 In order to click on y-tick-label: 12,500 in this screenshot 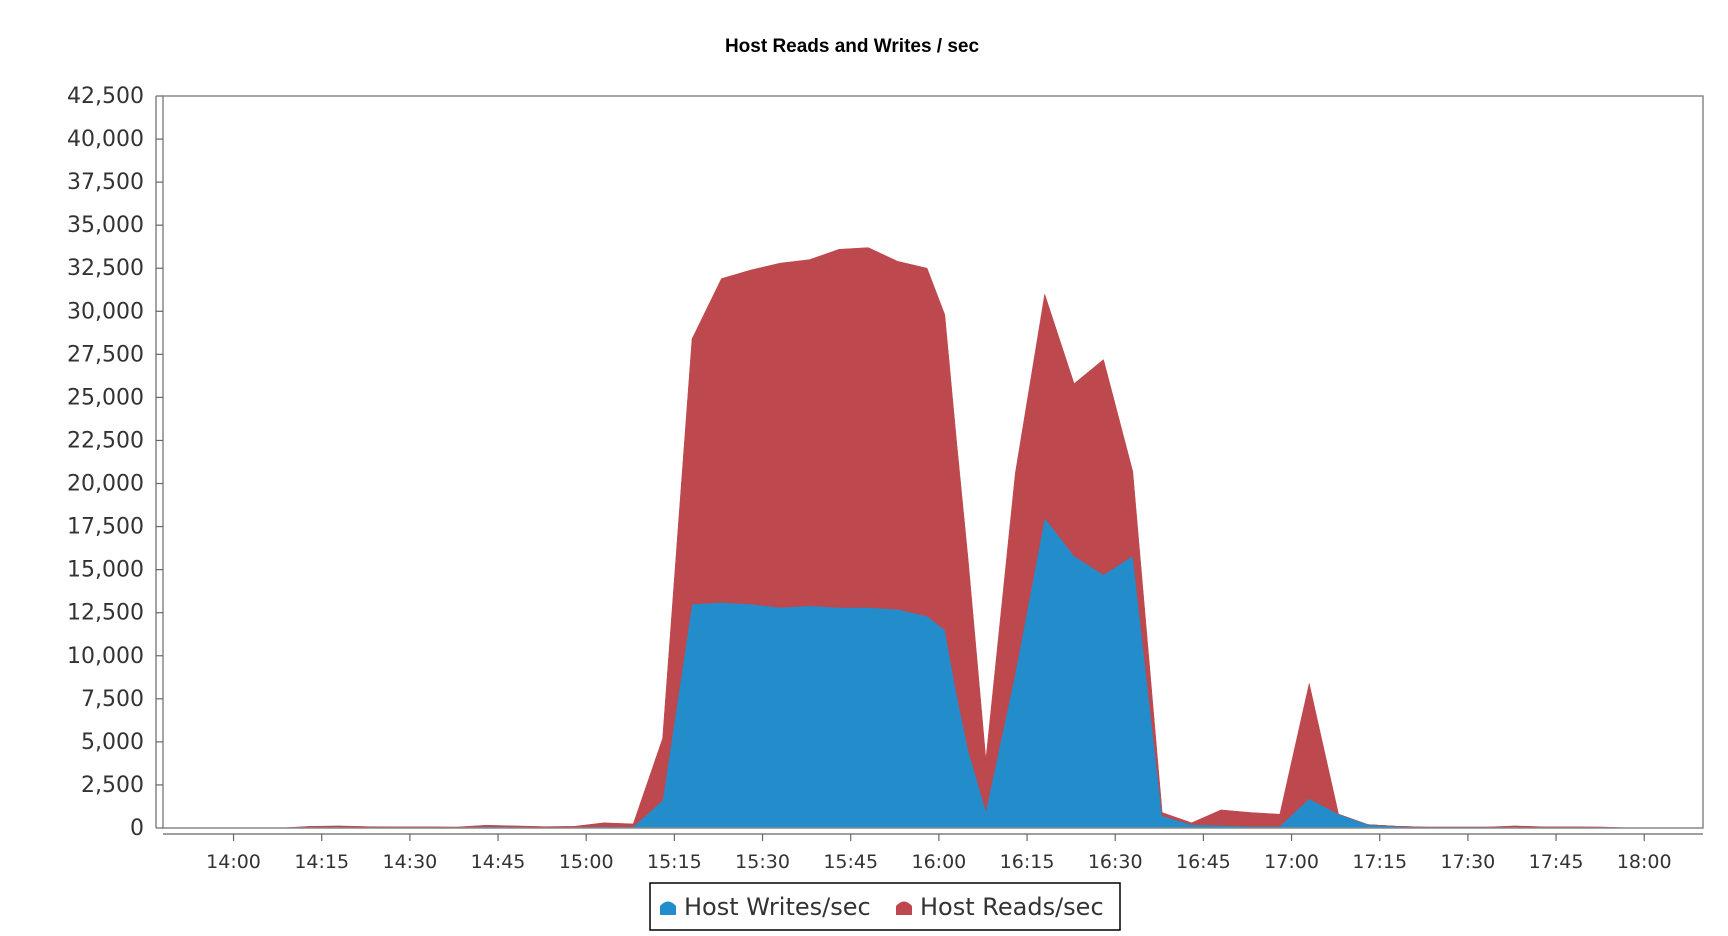, I will do `click(105, 613)`.